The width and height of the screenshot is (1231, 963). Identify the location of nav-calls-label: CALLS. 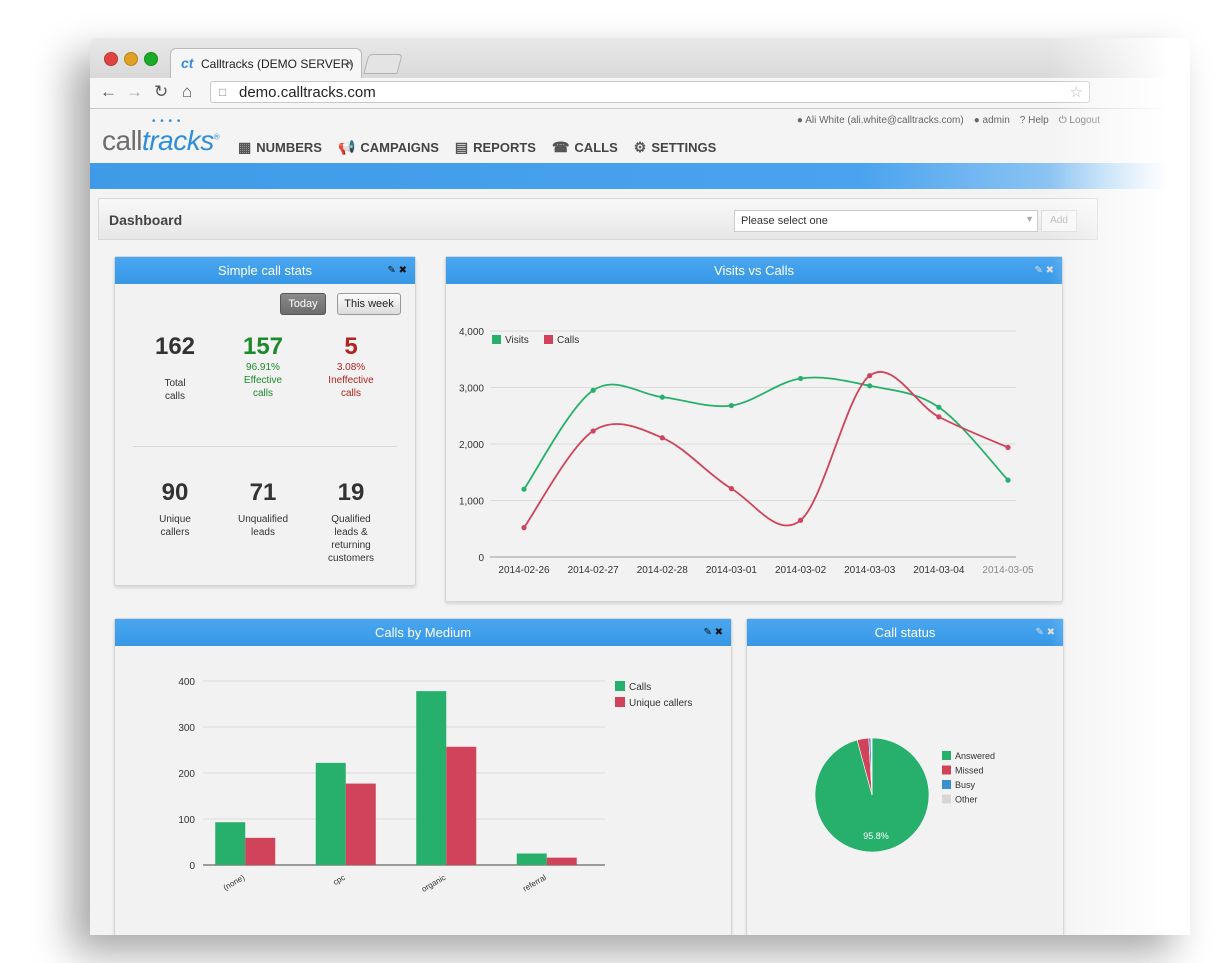
(596, 147).